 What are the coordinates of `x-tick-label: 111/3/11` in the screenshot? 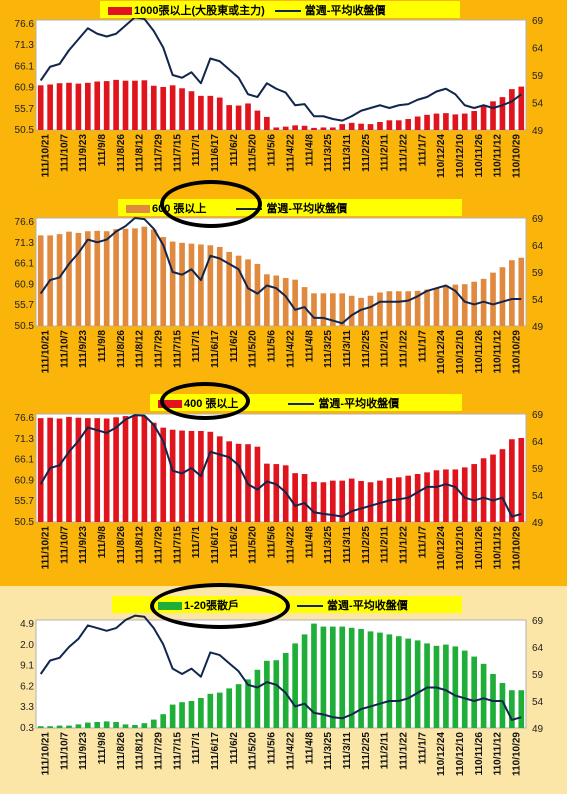 It's located at (347, 751).